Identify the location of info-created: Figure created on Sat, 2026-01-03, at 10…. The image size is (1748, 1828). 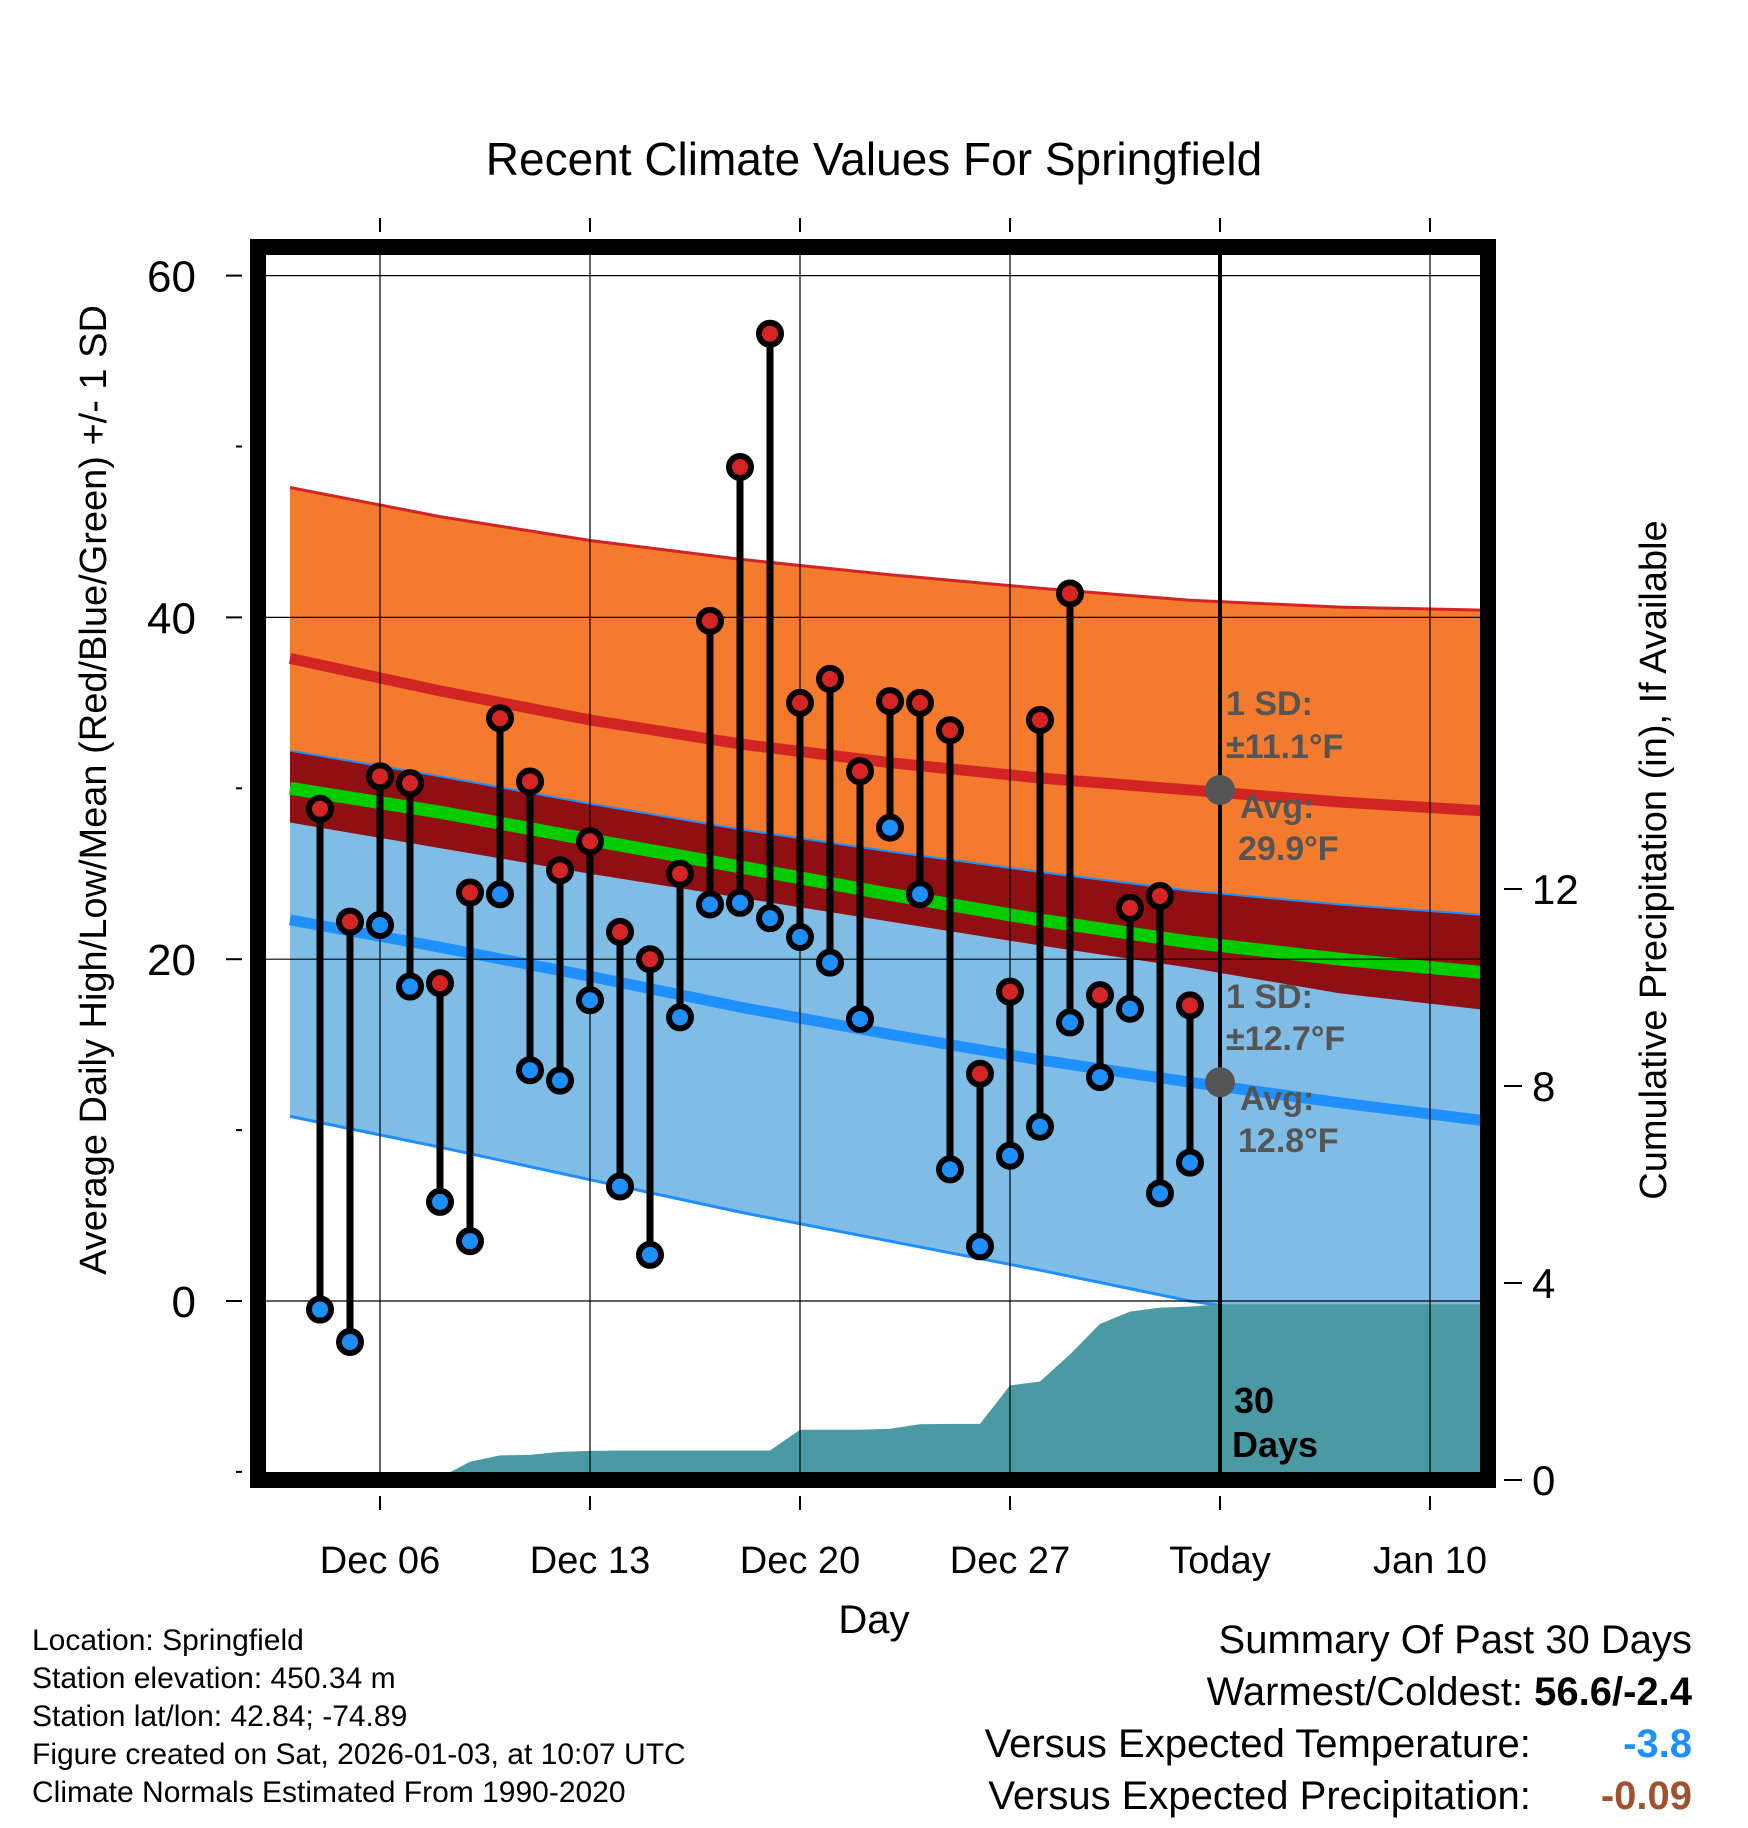
(359, 1754).